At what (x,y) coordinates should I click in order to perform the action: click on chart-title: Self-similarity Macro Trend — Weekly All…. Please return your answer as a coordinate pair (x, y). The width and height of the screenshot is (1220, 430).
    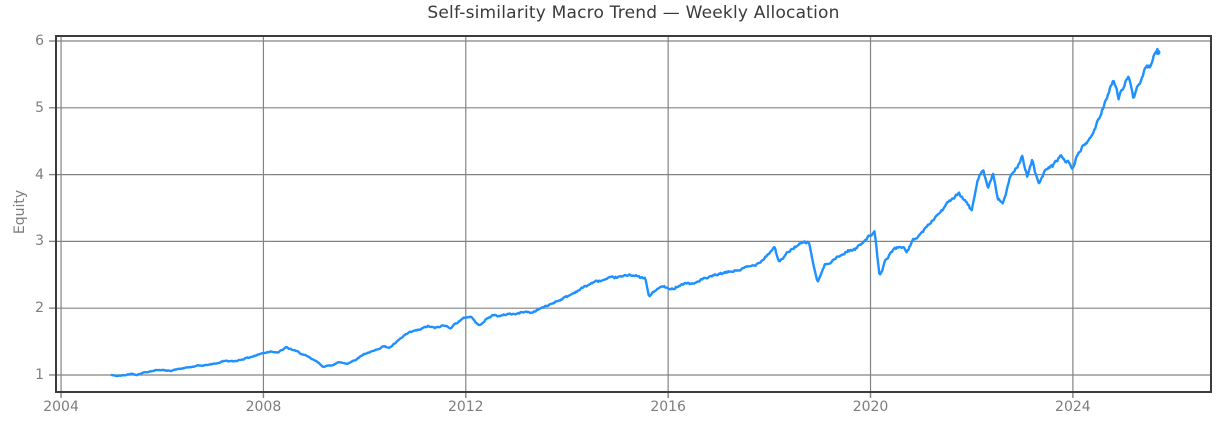
    Looking at the image, I should click on (633, 13).